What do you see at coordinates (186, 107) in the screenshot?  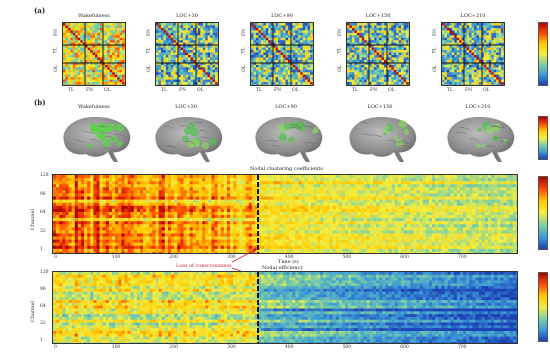 I see `brain-title: LOC+30` at bounding box center [186, 107].